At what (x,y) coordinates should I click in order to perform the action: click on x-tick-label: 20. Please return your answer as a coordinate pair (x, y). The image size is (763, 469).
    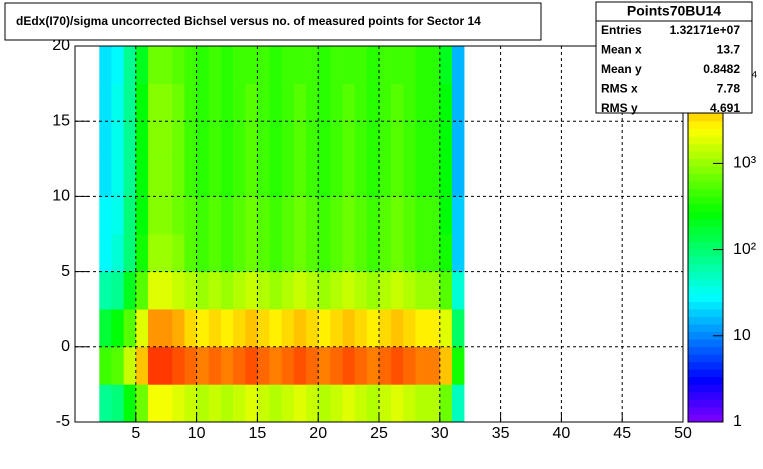
    Looking at the image, I should click on (318, 433).